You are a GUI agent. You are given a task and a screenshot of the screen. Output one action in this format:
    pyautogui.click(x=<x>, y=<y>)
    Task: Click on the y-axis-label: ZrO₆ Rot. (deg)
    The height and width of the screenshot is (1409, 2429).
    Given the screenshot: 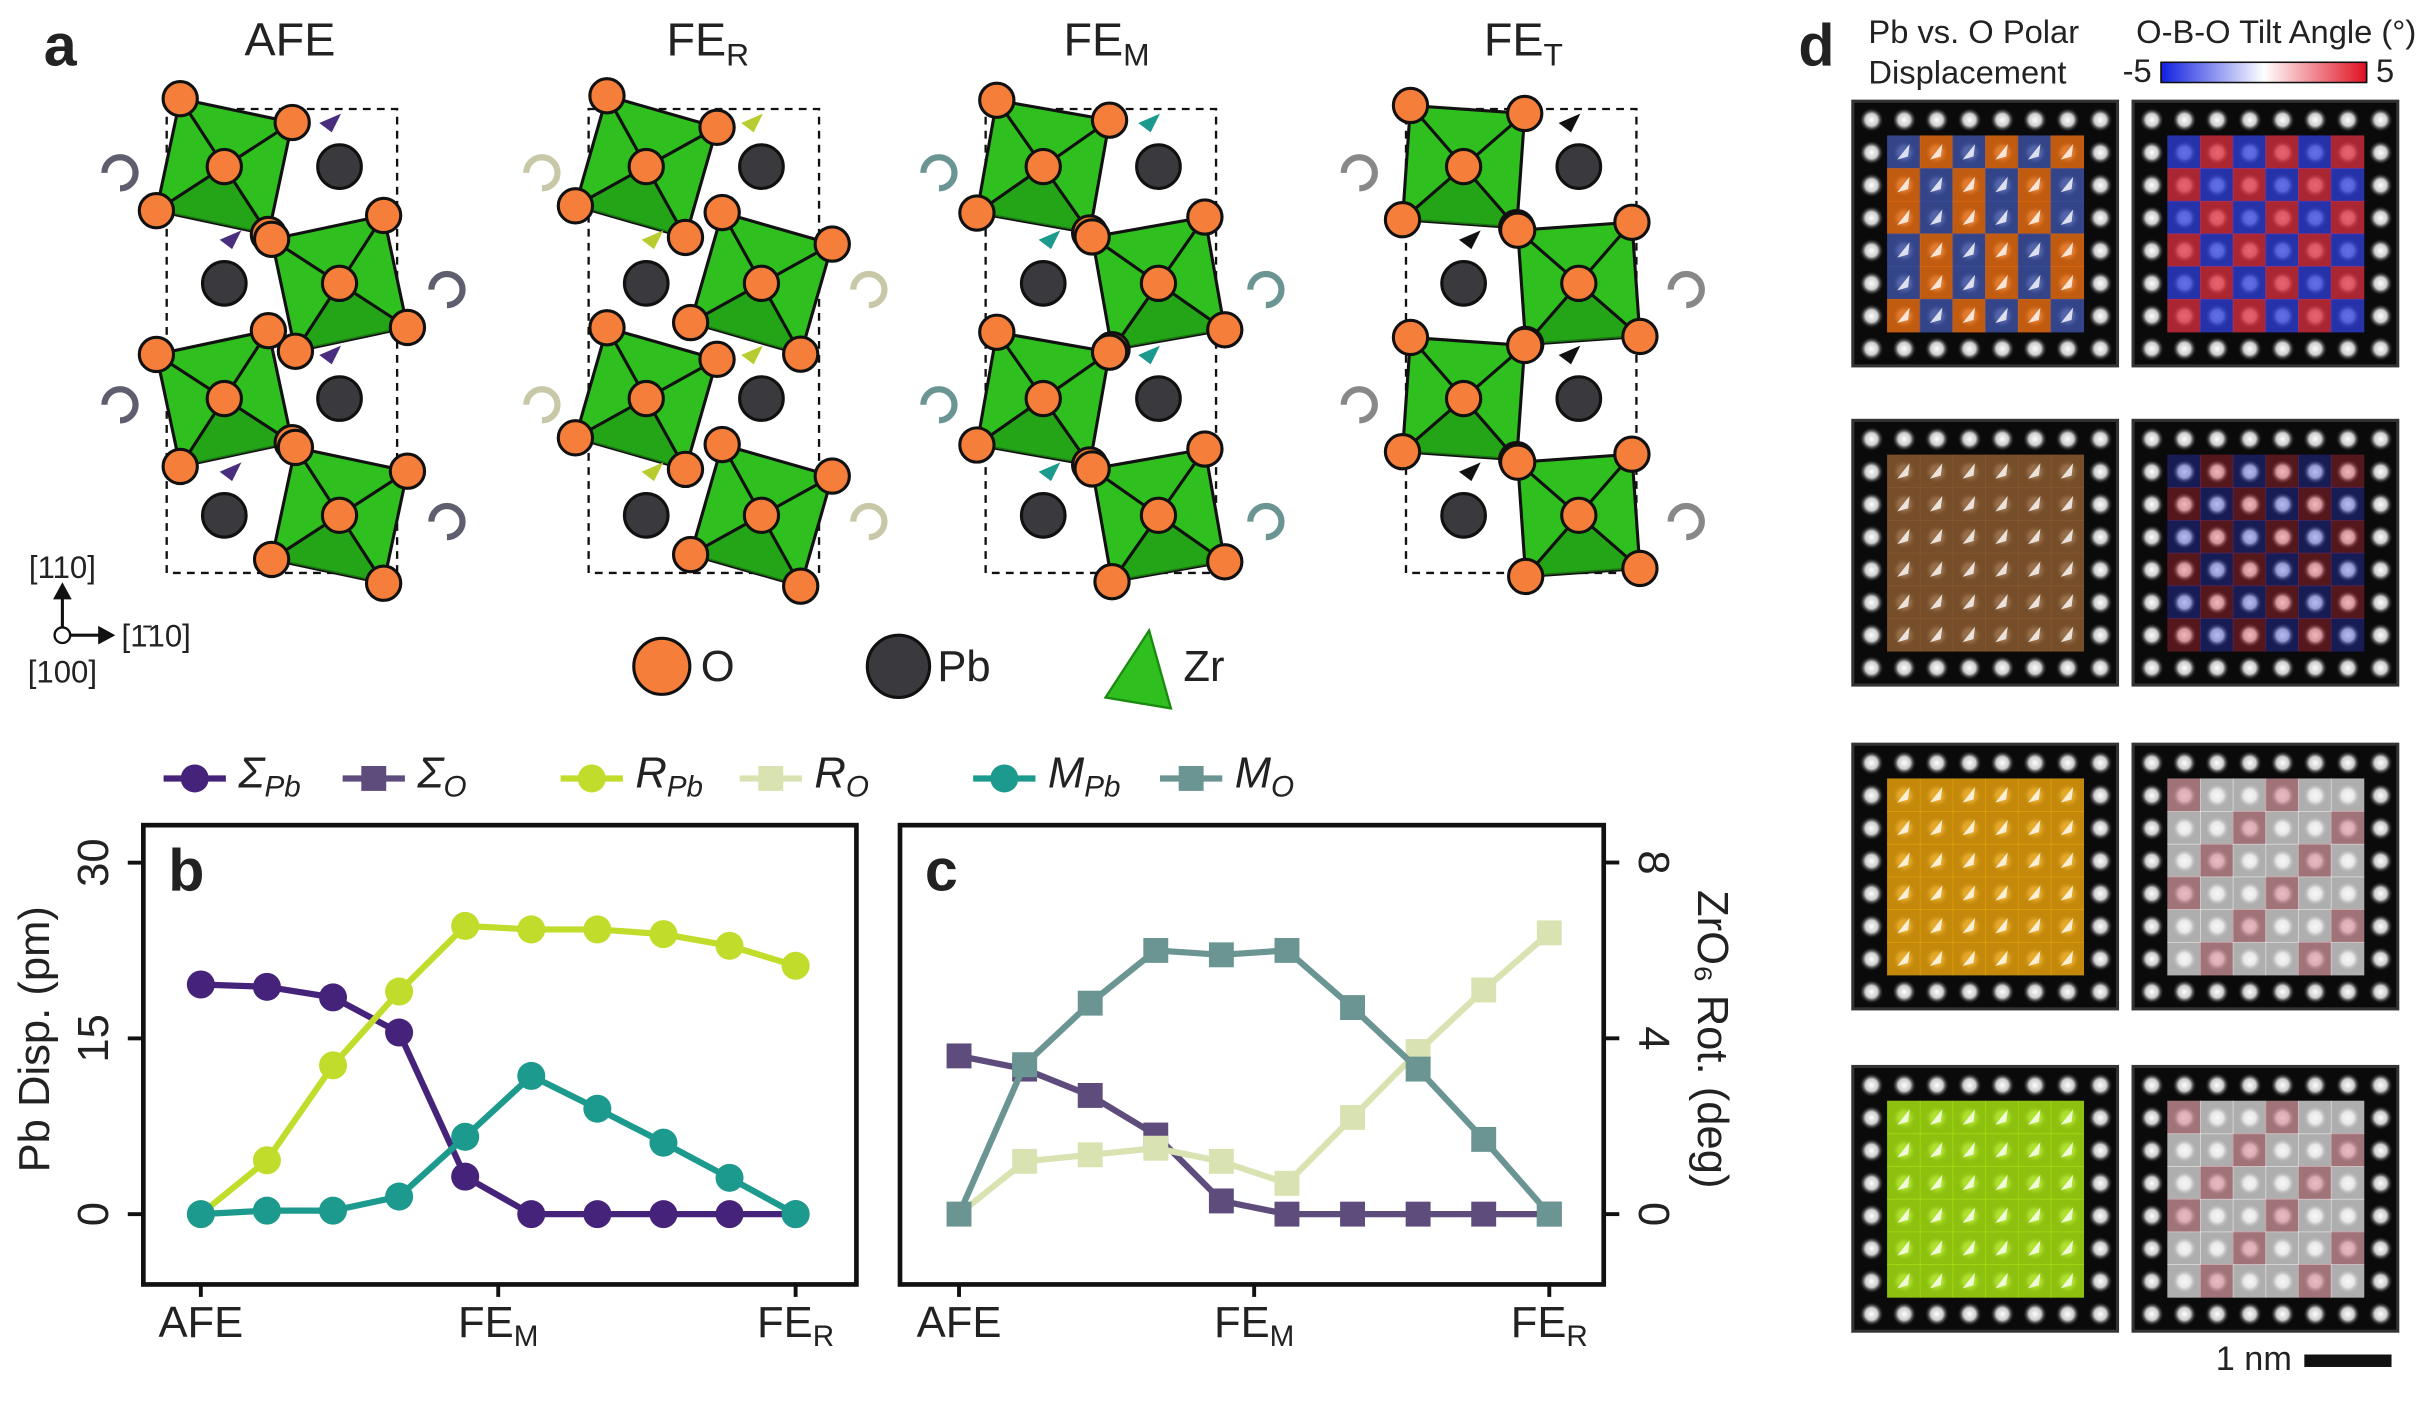 What is the action you would take?
    pyautogui.click(x=1712, y=1039)
    